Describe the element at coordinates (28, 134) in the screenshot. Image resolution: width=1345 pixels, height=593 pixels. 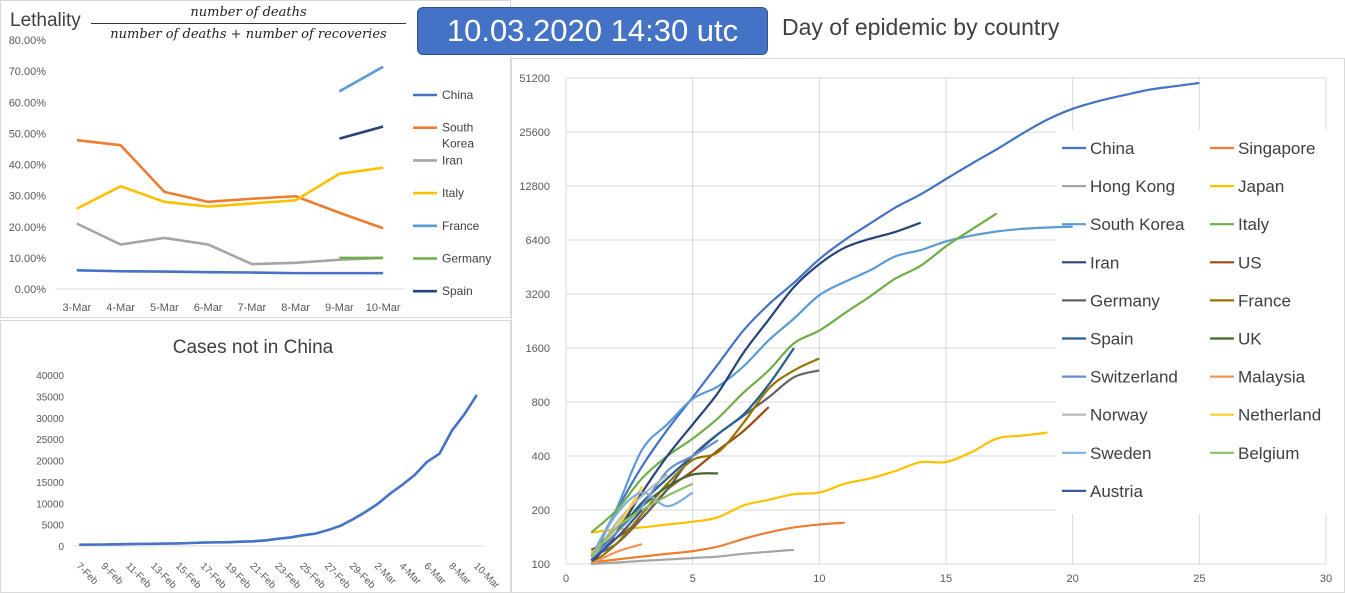
I see `y-tick-label: 50.00%` at that location.